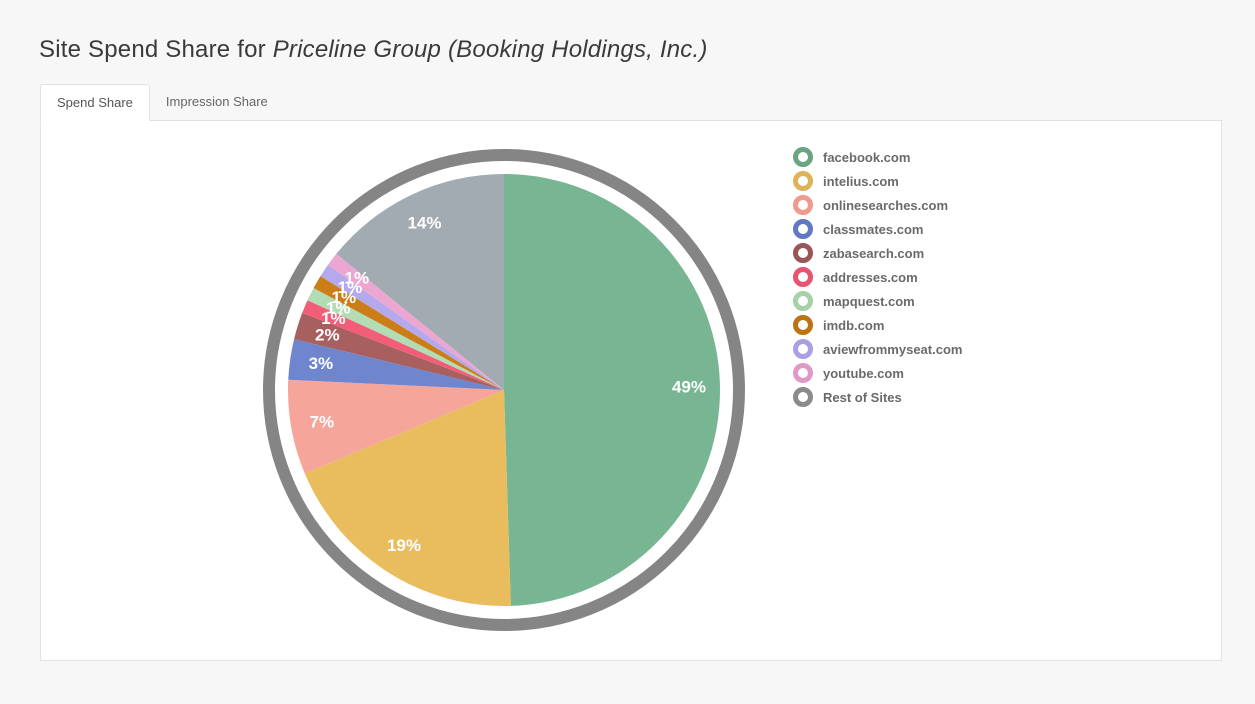 The width and height of the screenshot is (1255, 704). I want to click on legend-item: onlinesearches.com, so click(877, 205).